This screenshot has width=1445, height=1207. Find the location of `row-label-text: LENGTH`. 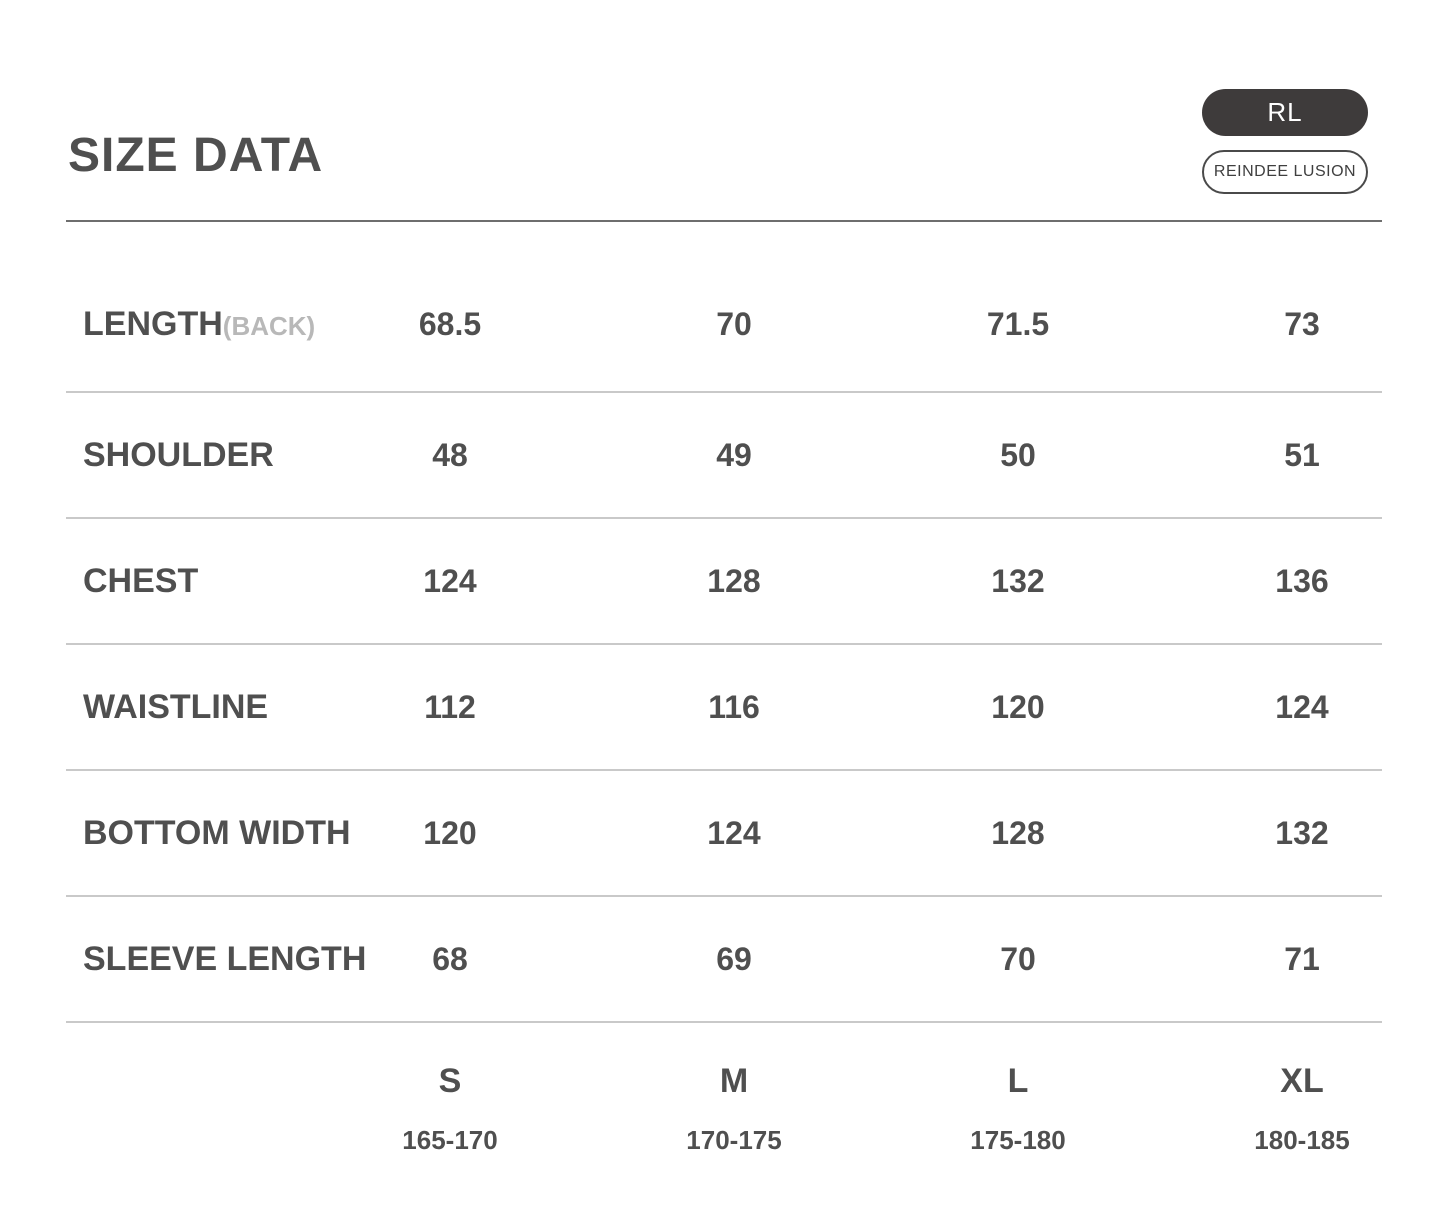

row-label-text: LENGTH is located at coordinates (153, 324).